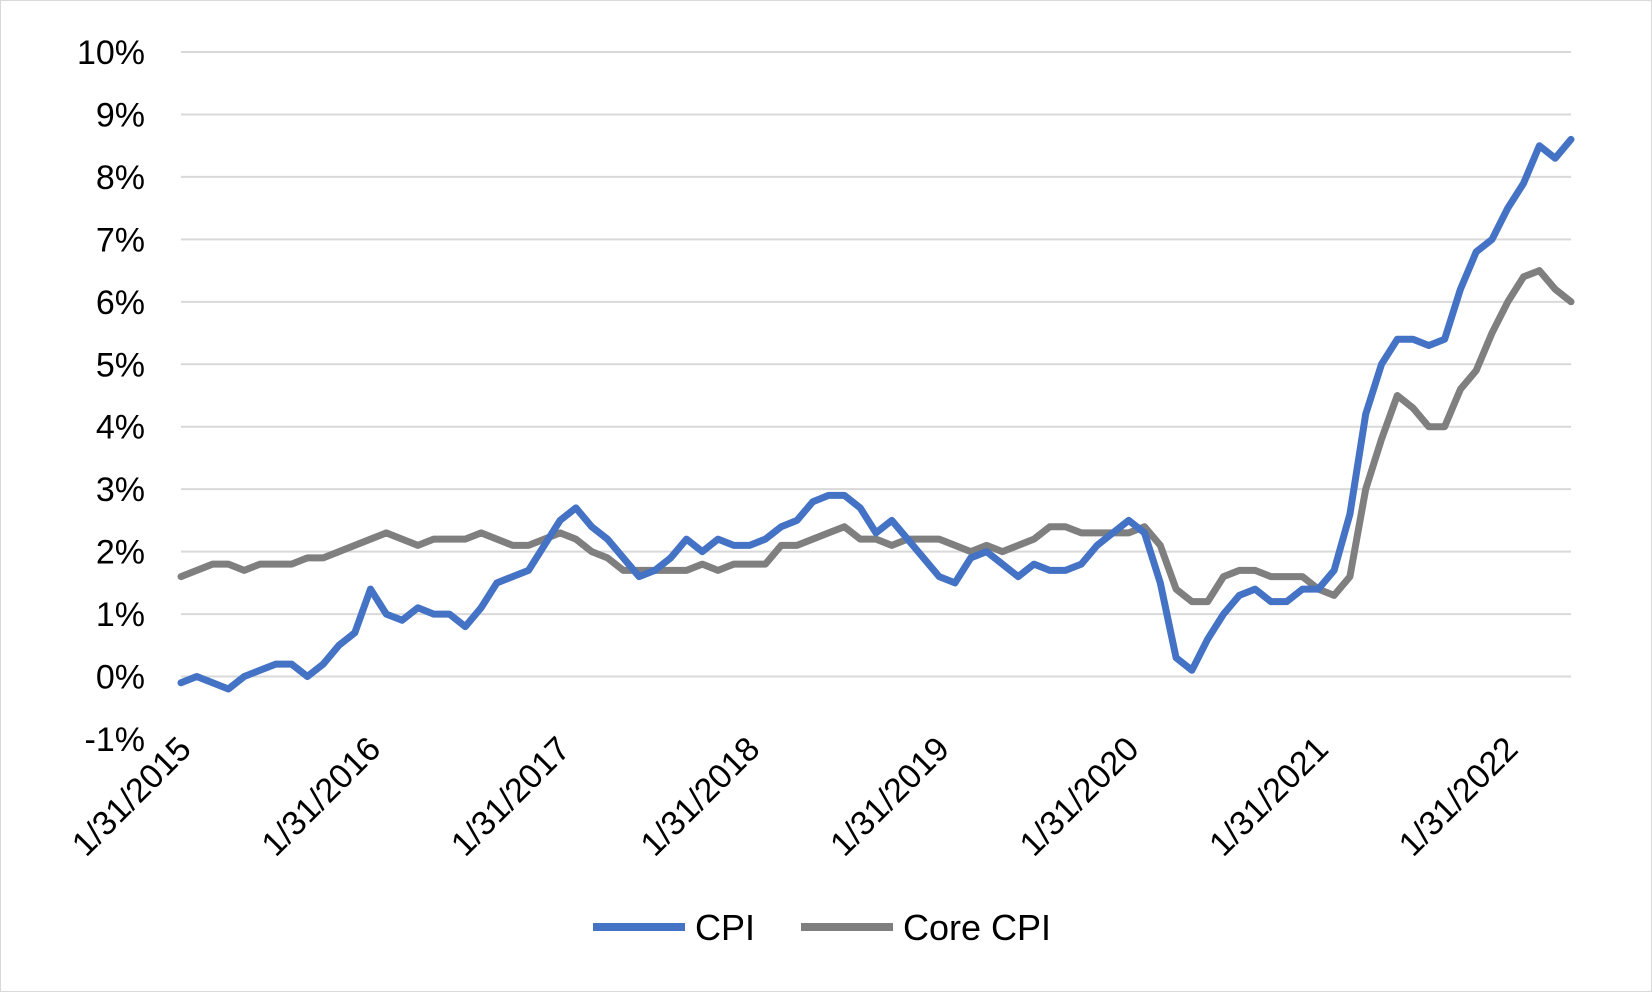  Describe the element at coordinates (511, 797) in the screenshot. I see `x-tick-label: 1/31/2017` at that location.